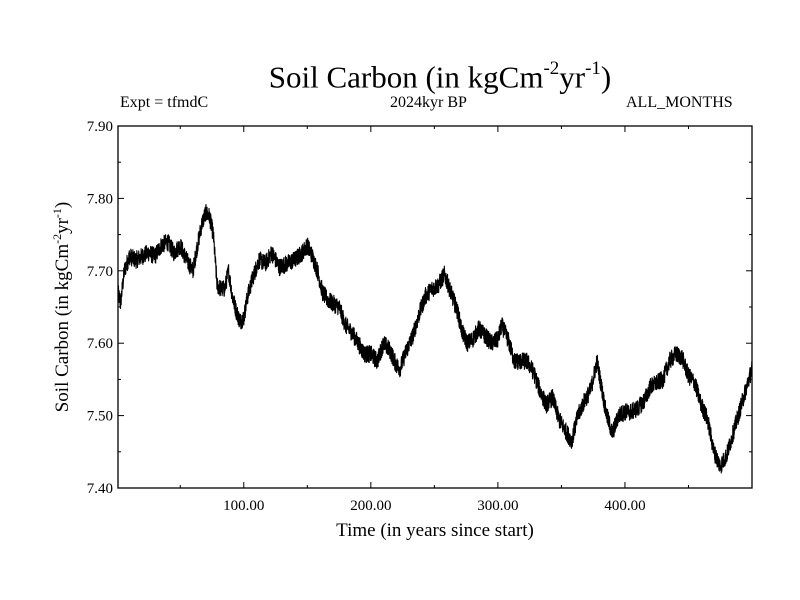 This screenshot has height=600, width=800. What do you see at coordinates (370, 506) in the screenshot?
I see `x-tick-label: 200.00` at bounding box center [370, 506].